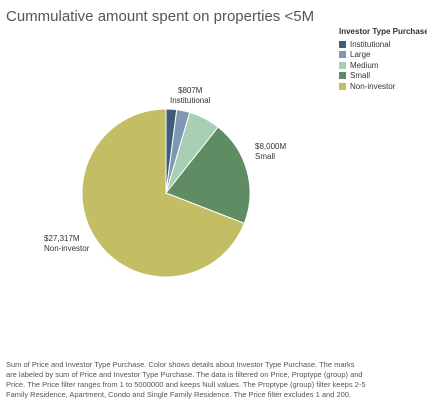 The image size is (427, 417). What do you see at coordinates (265, 156) in the screenshot?
I see `data-label-small-name: Small` at bounding box center [265, 156].